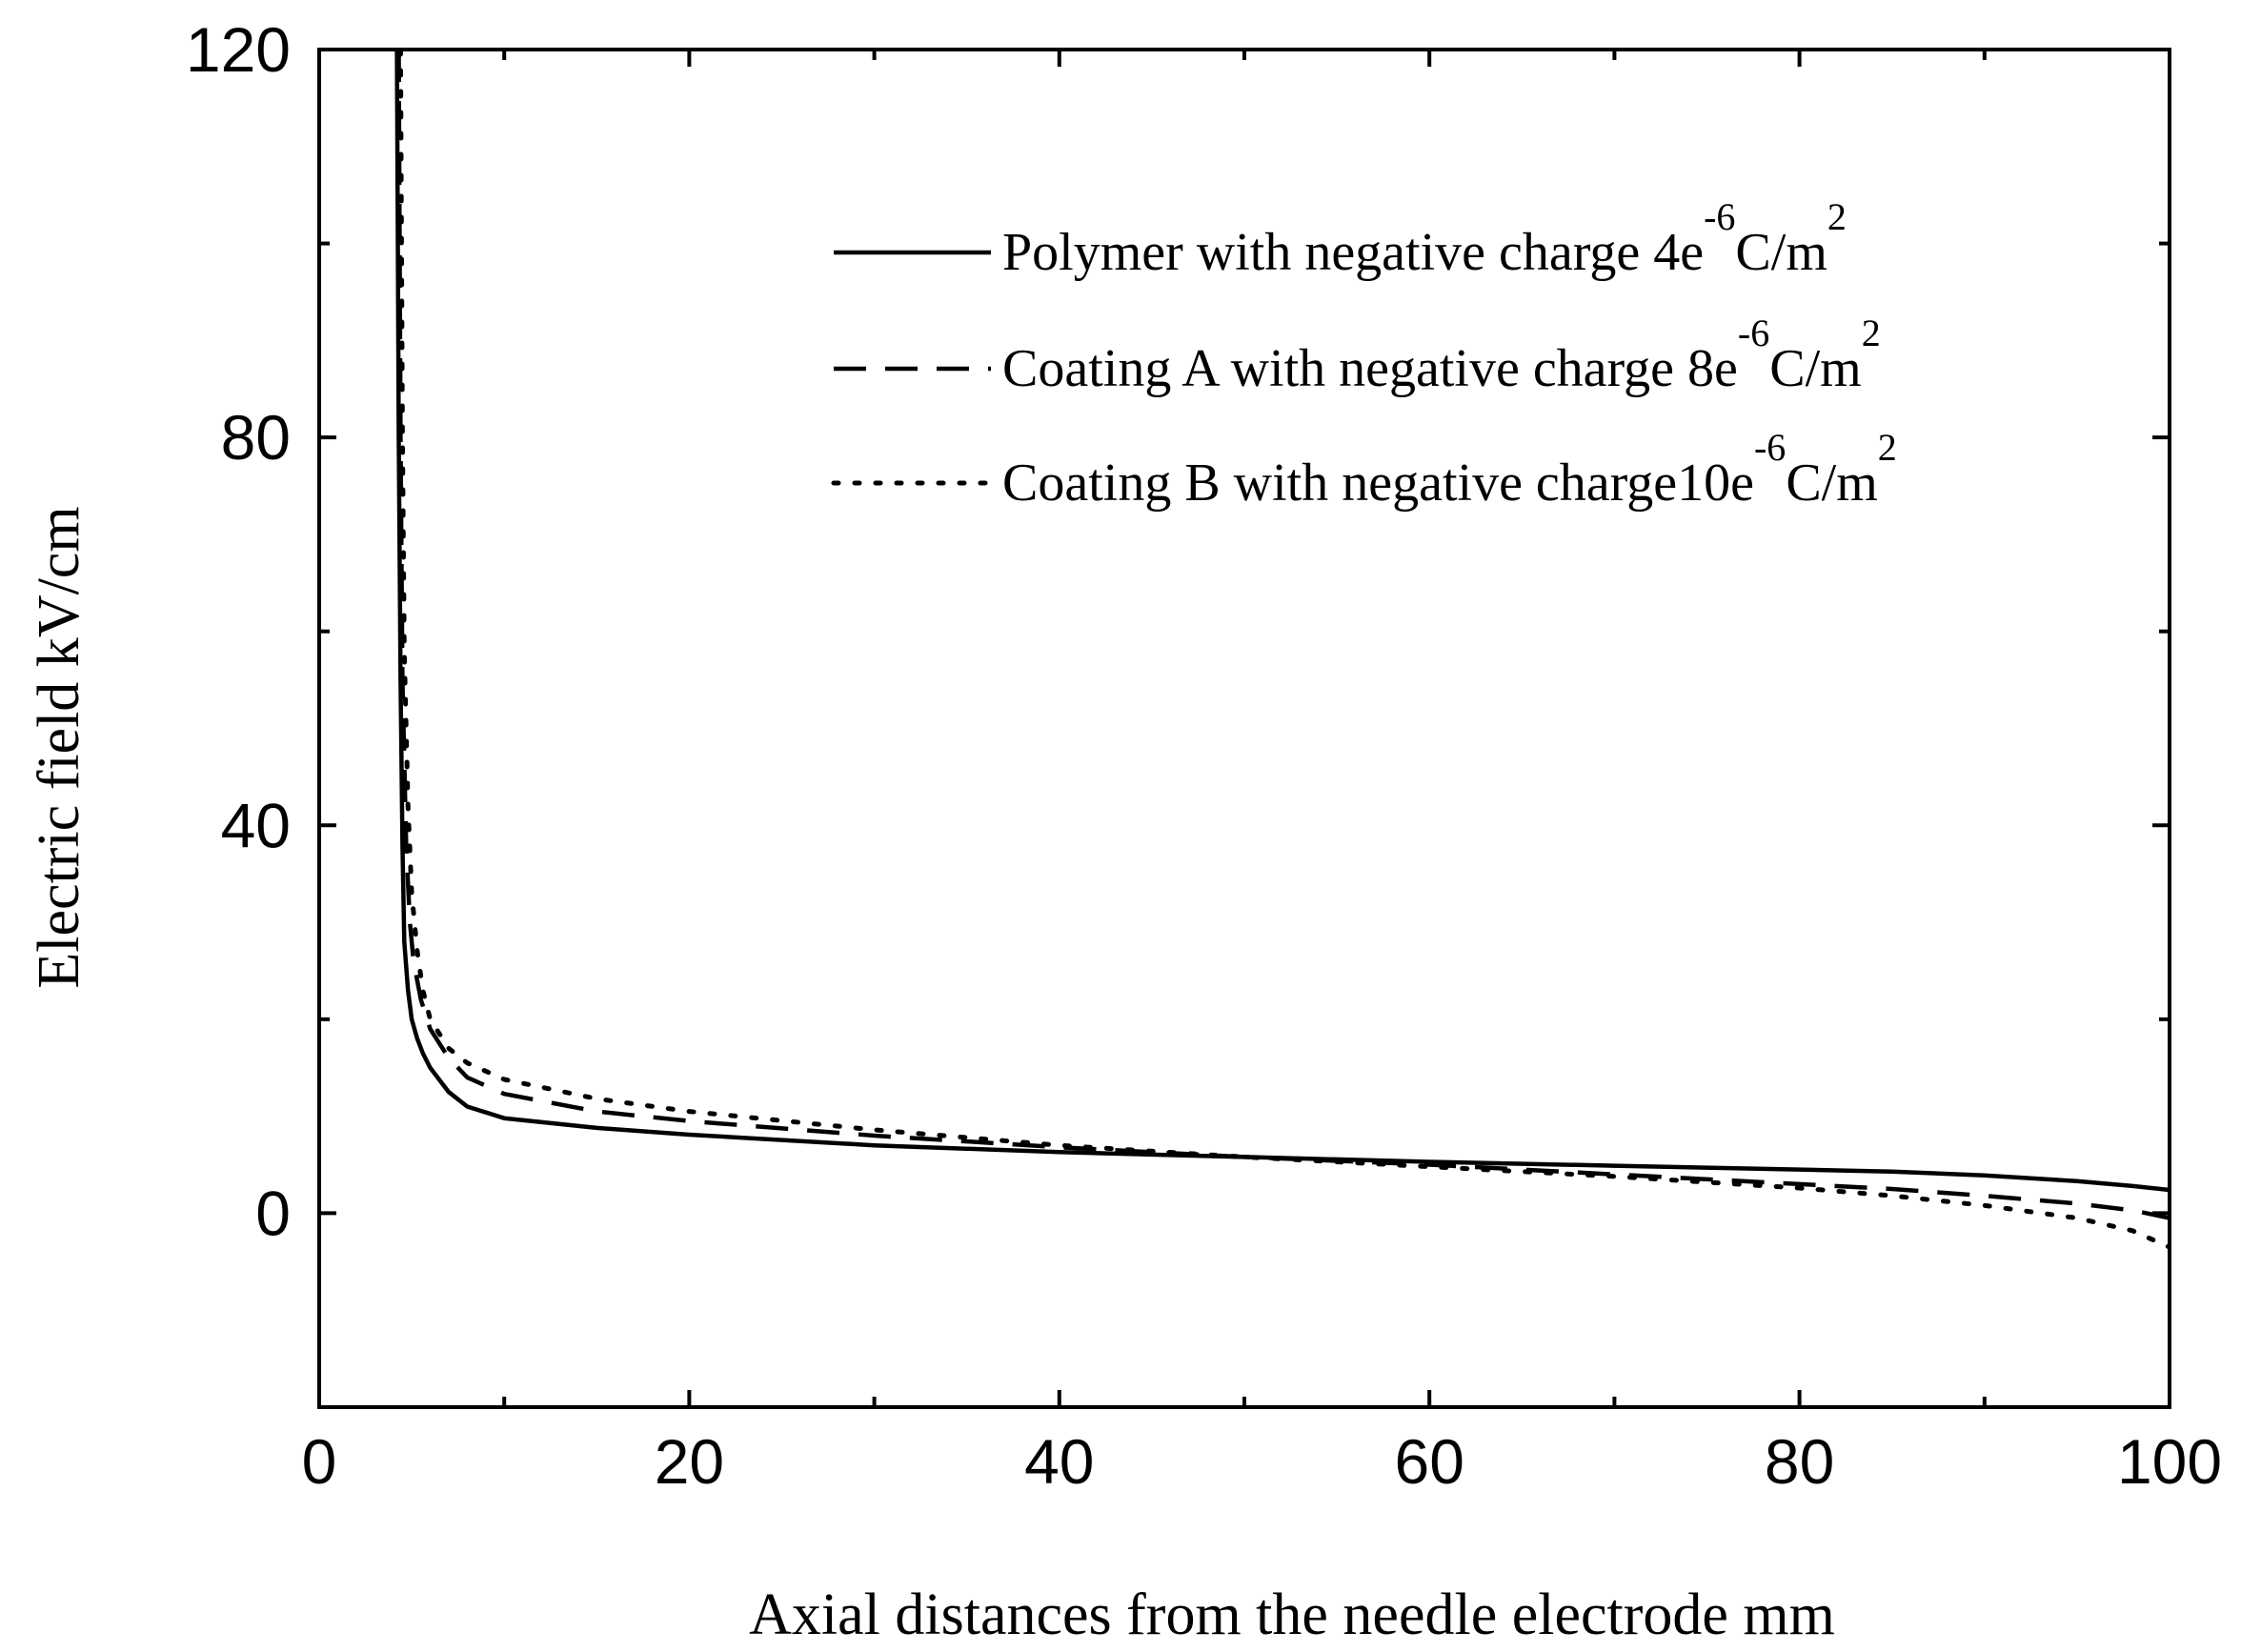 The image size is (2241, 1652). Describe the element at coordinates (319, 1461) in the screenshot. I see `x-tick-label: 0` at that location.